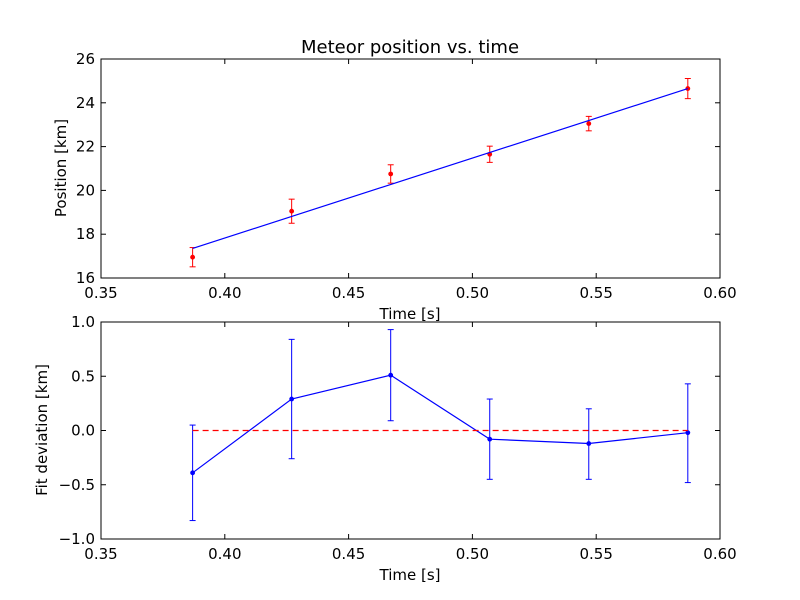  Describe the element at coordinates (440, 424) in the screenshot. I see `deviation-line` at that location.